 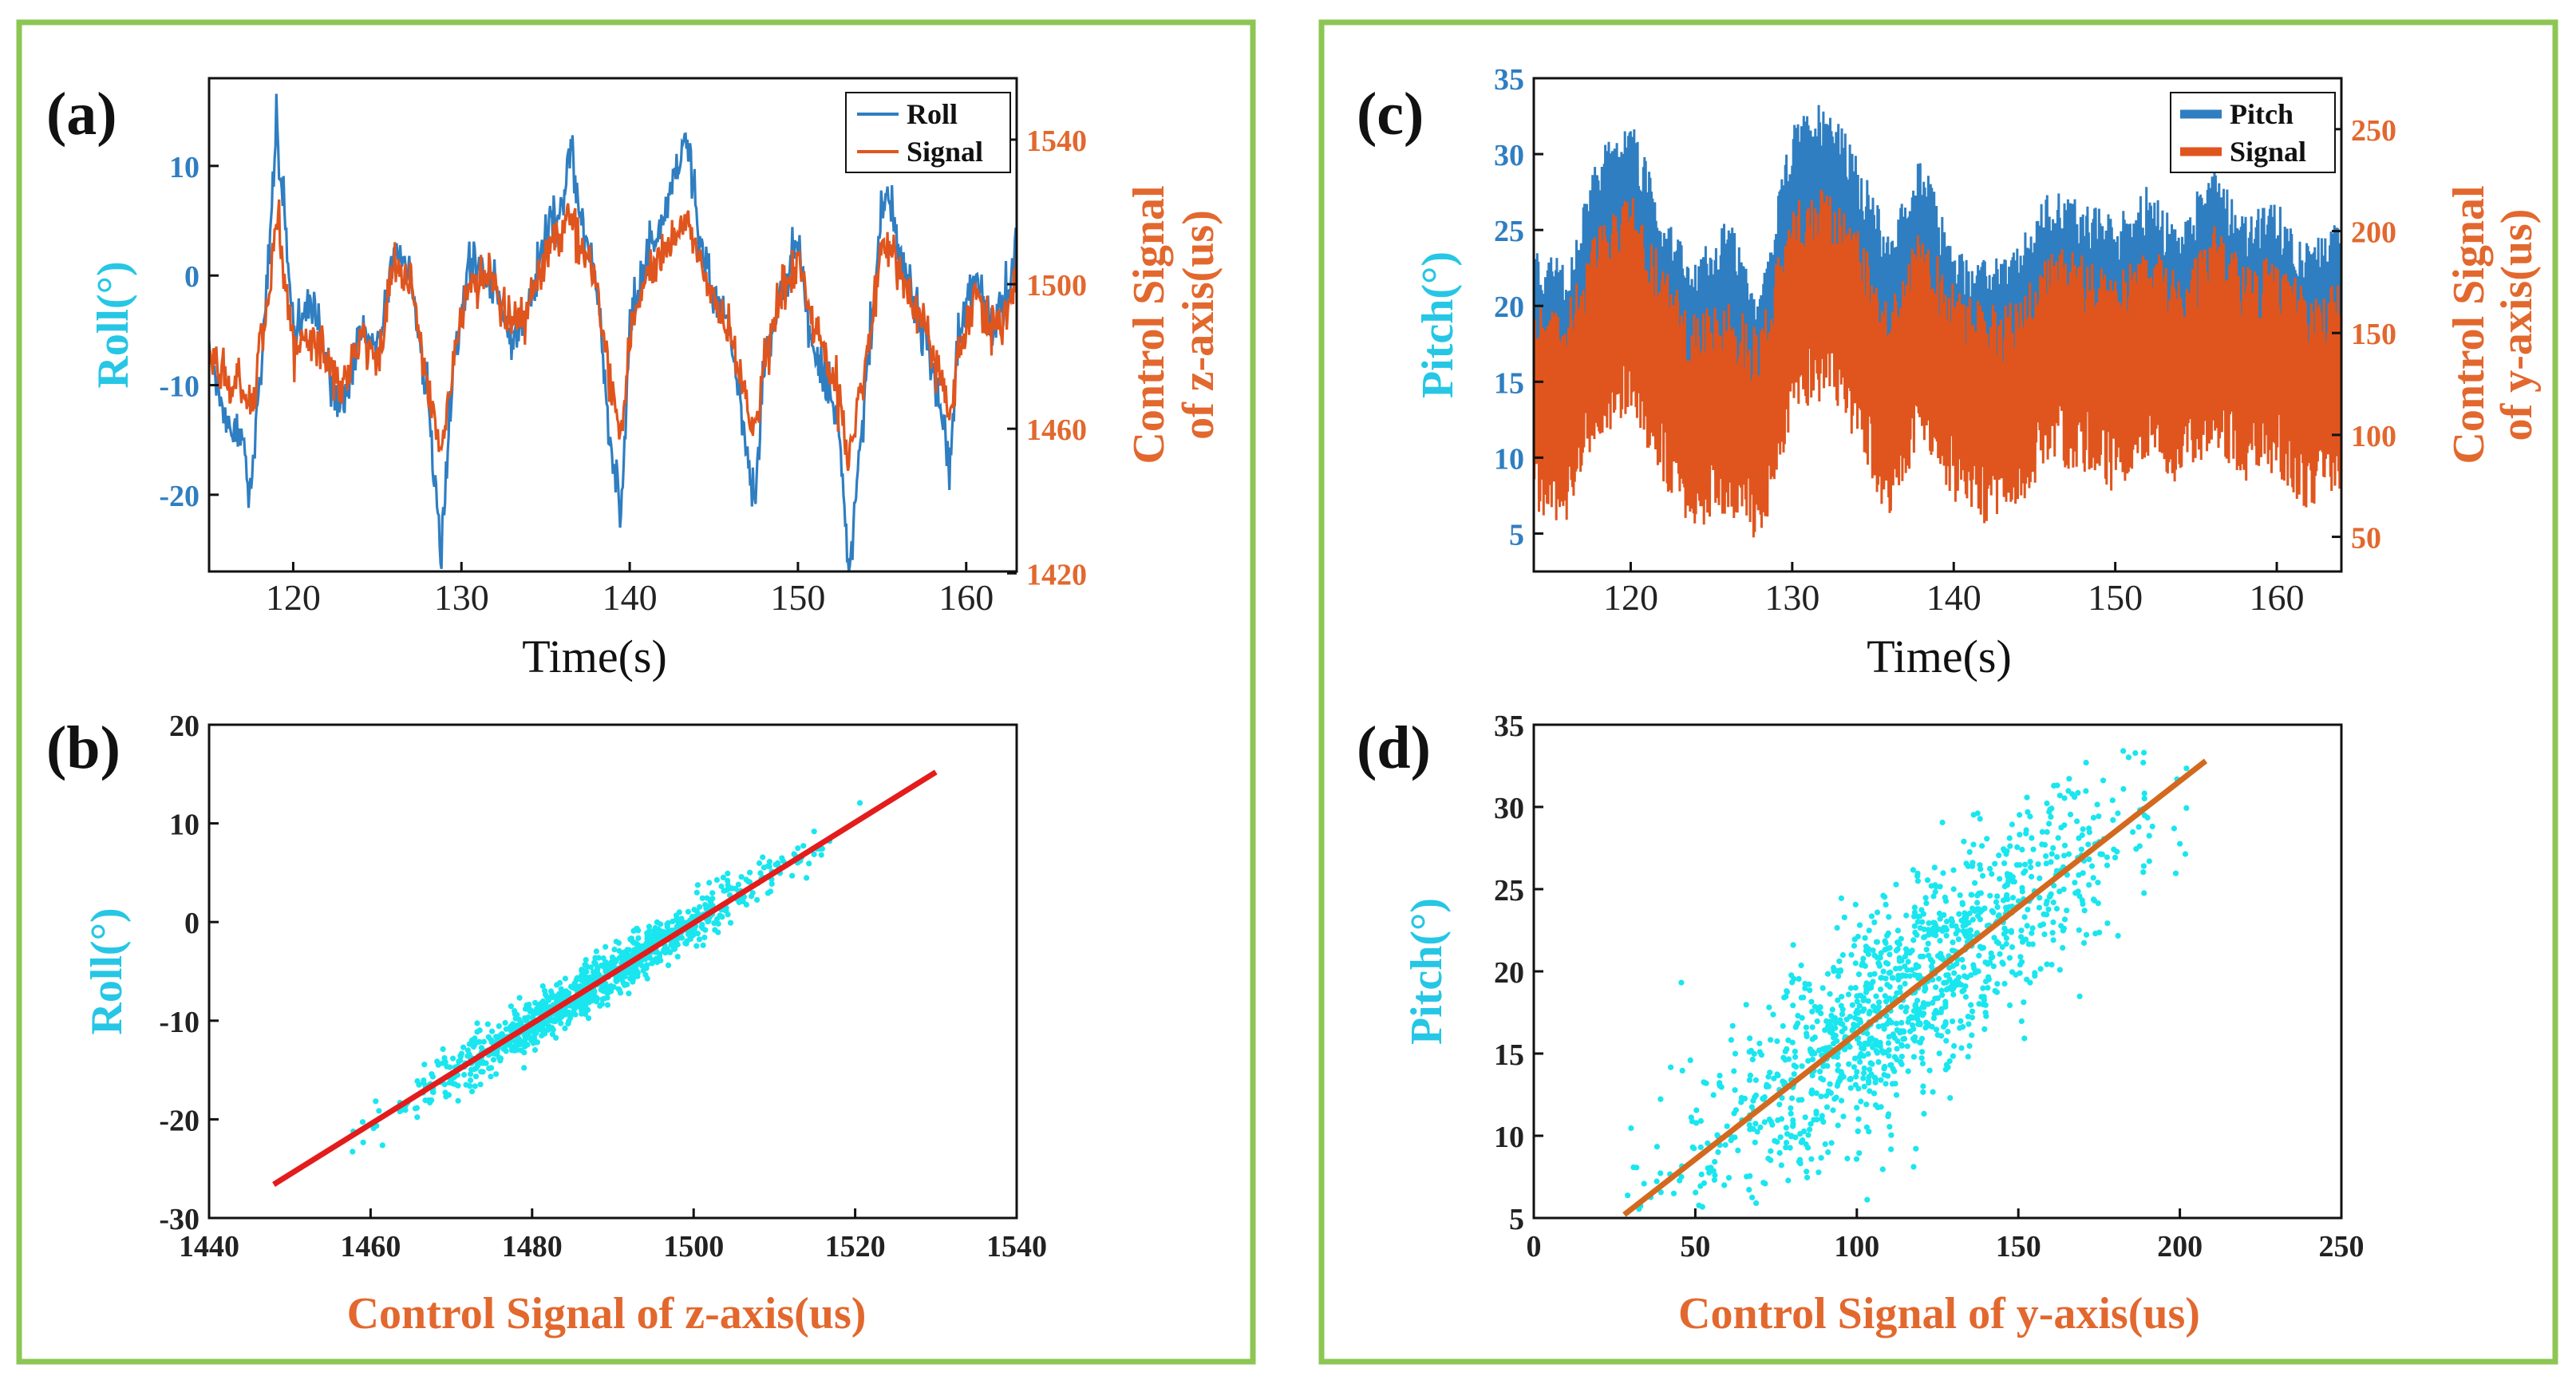 What do you see at coordinates (605, 978) in the screenshot?
I see `chart-b-fit-line` at bounding box center [605, 978].